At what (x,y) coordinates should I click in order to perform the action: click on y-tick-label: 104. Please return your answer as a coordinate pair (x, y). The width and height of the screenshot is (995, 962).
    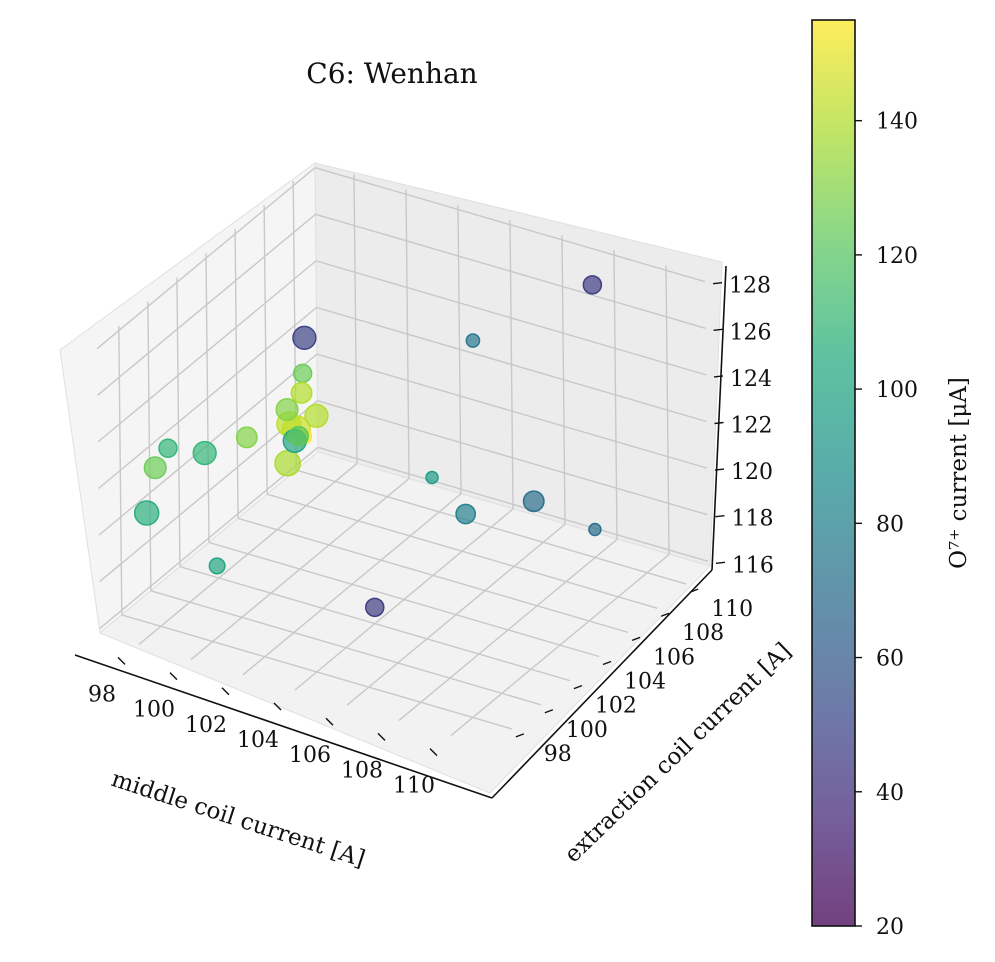
    Looking at the image, I should click on (645, 682).